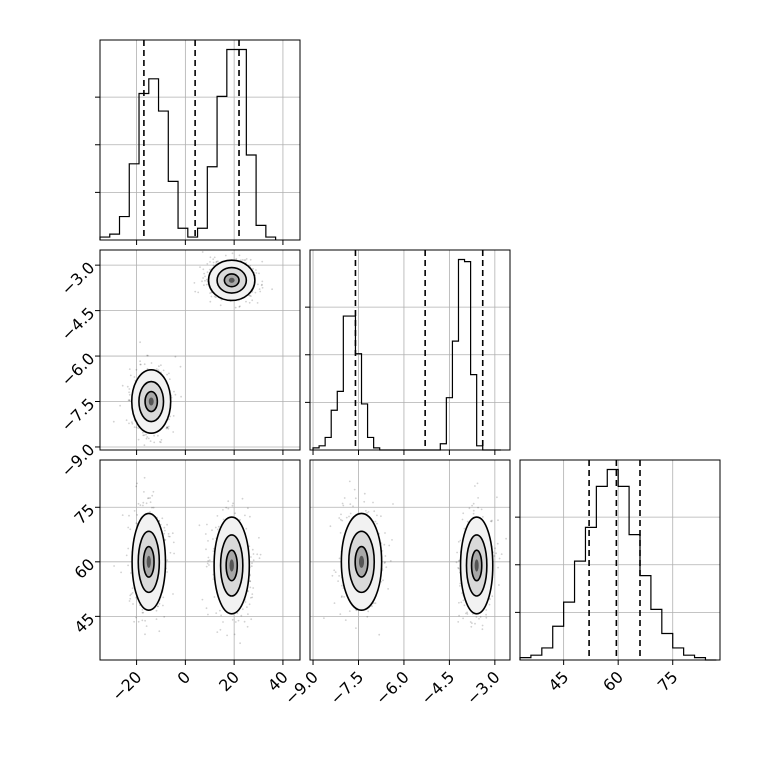 The image size is (760, 760). What do you see at coordinates (85, 514) in the screenshot?
I see `y-tick-label-param-2: 75` at bounding box center [85, 514].